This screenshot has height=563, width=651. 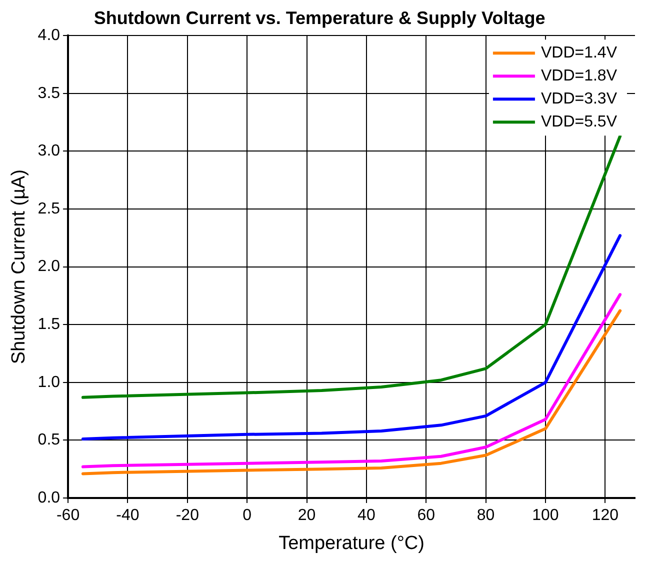 What do you see at coordinates (188, 515) in the screenshot?
I see `x-tick-label: -20` at bounding box center [188, 515].